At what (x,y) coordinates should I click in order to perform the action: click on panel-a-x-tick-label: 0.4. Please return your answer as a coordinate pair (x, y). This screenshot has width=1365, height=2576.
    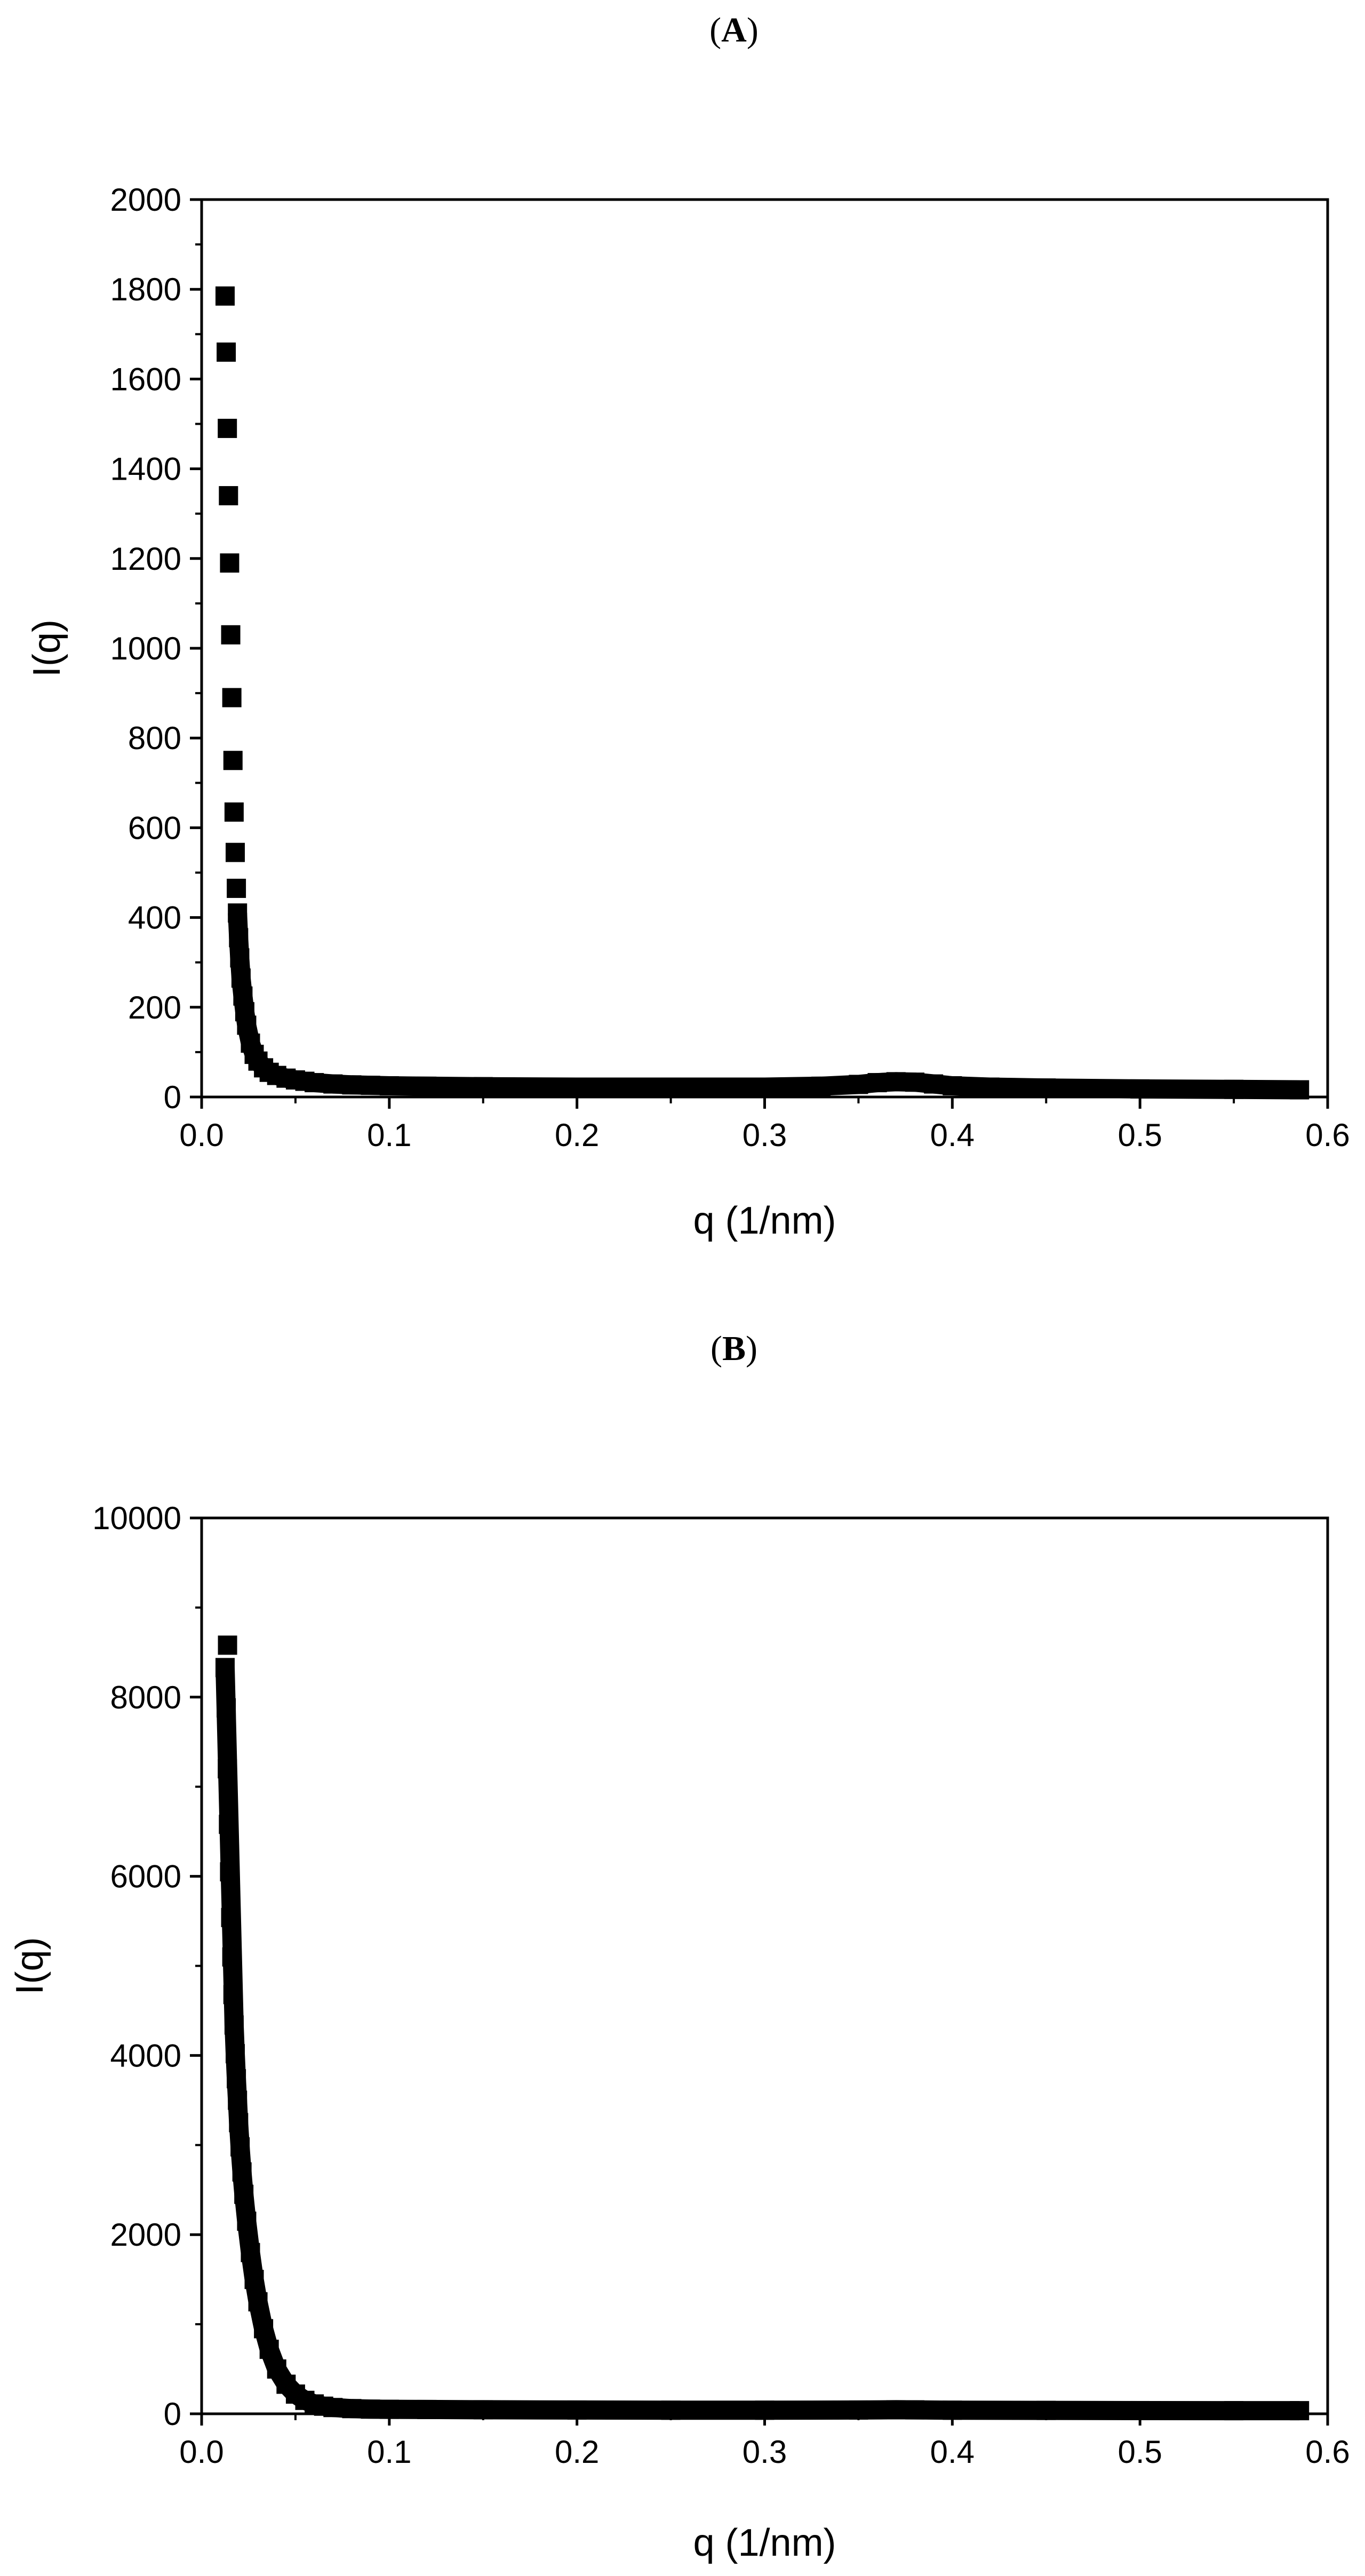
    Looking at the image, I should click on (952, 1135).